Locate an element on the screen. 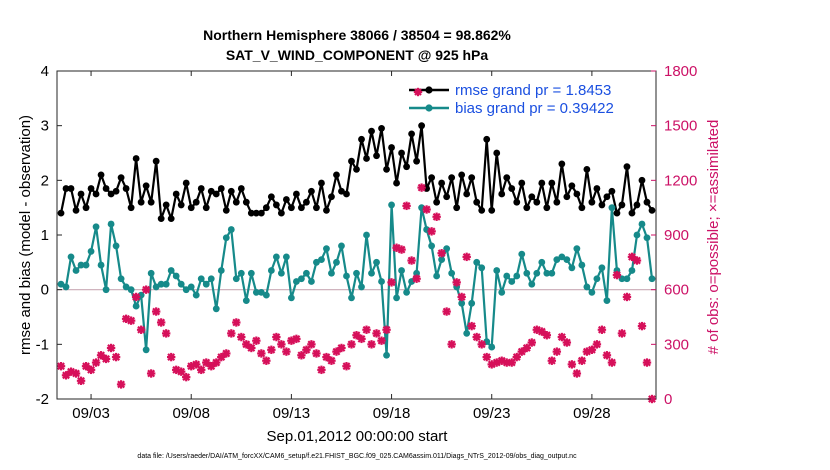 The image size is (830, 470). legend-rmse-label: rmse grand pr = 1.8453 is located at coordinates (533, 90).